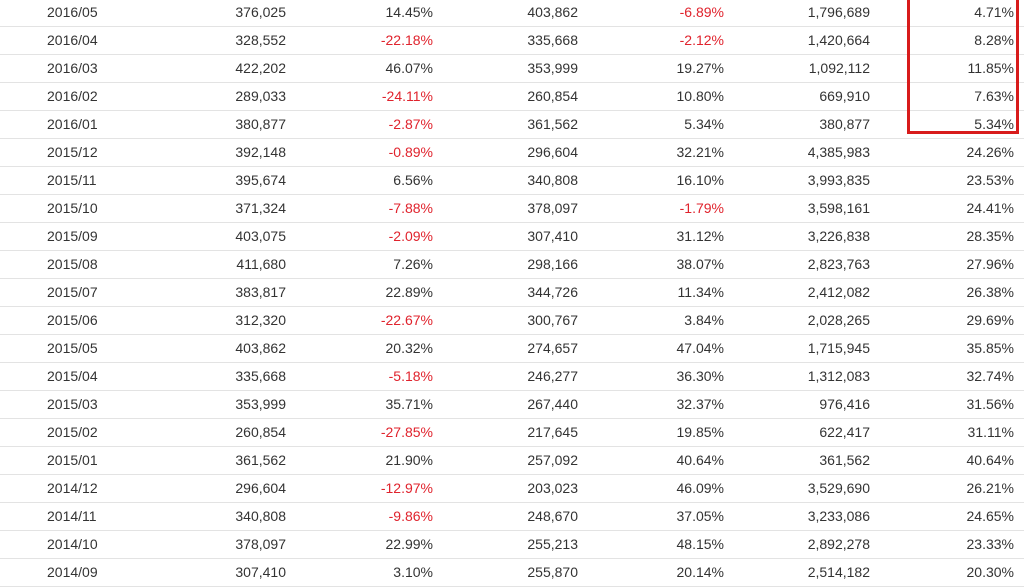 The height and width of the screenshot is (587, 1024). Describe the element at coordinates (700, 432) in the screenshot. I see `change-percent-cell: 19.85%` at that location.